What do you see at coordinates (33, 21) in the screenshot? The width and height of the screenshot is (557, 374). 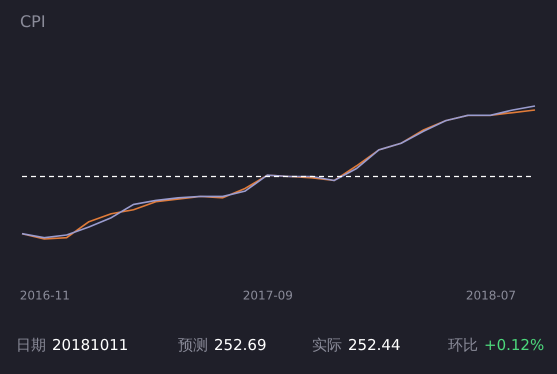 I see `chart-title: CPI` at bounding box center [33, 21].